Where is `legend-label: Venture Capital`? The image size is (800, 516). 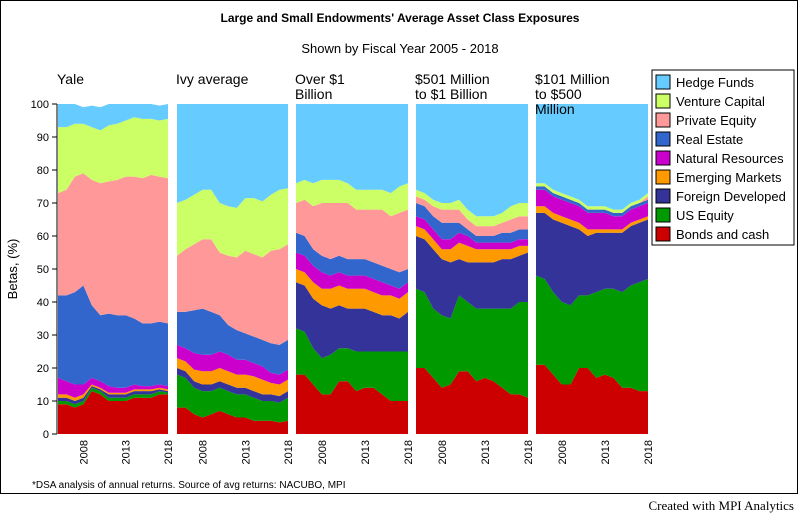
legend-label: Venture Capital is located at coordinates (720, 101).